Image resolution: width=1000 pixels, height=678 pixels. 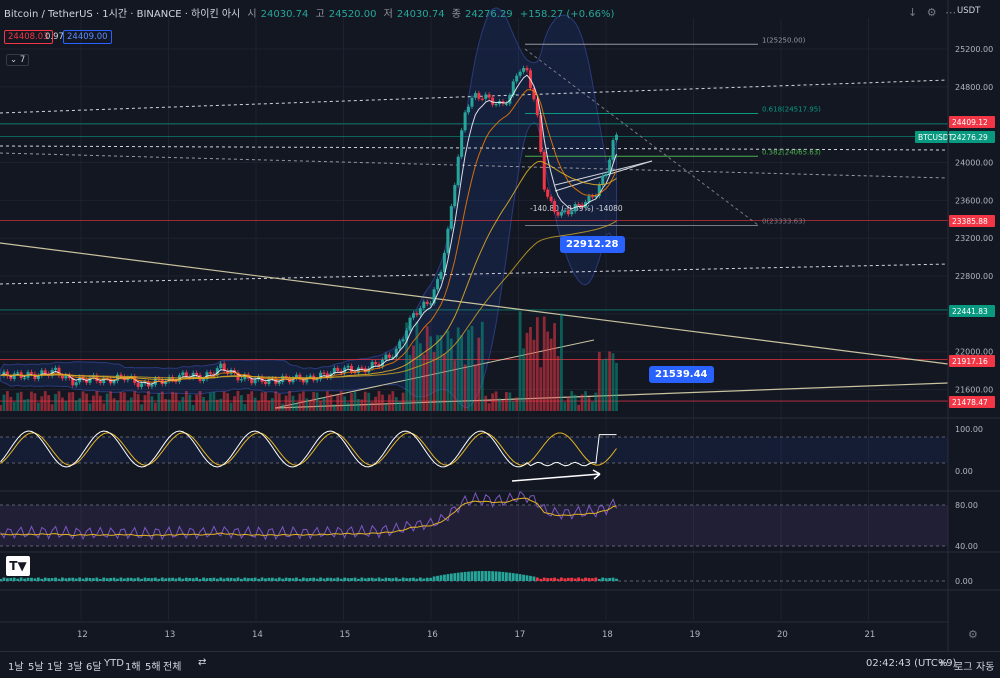 What do you see at coordinates (16, 667) in the screenshot?
I see `timeframe-button: 1날` at bounding box center [16, 667].